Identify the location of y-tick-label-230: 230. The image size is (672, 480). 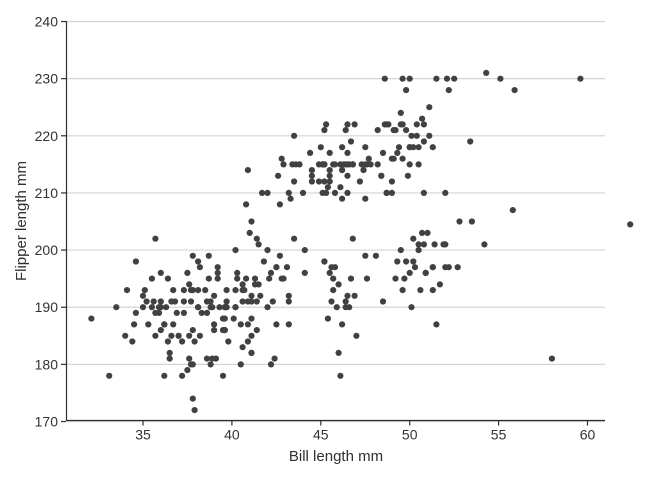
(47, 79).